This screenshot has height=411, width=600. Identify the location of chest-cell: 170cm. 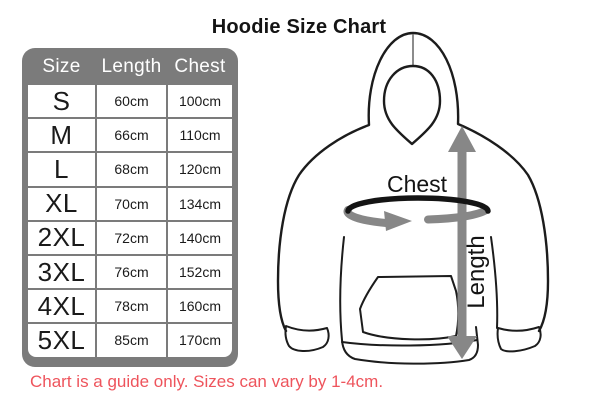
(200, 340).